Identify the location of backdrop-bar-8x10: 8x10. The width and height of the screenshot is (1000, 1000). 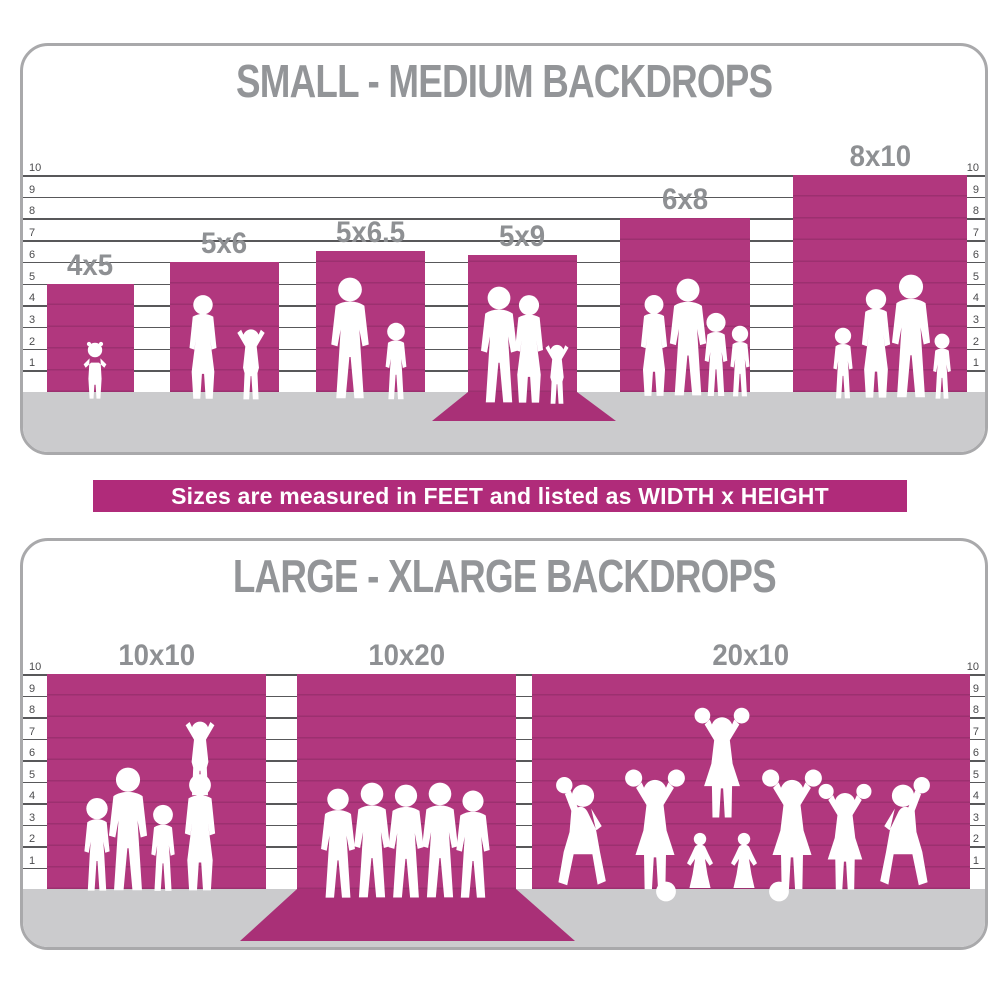
(880, 266).